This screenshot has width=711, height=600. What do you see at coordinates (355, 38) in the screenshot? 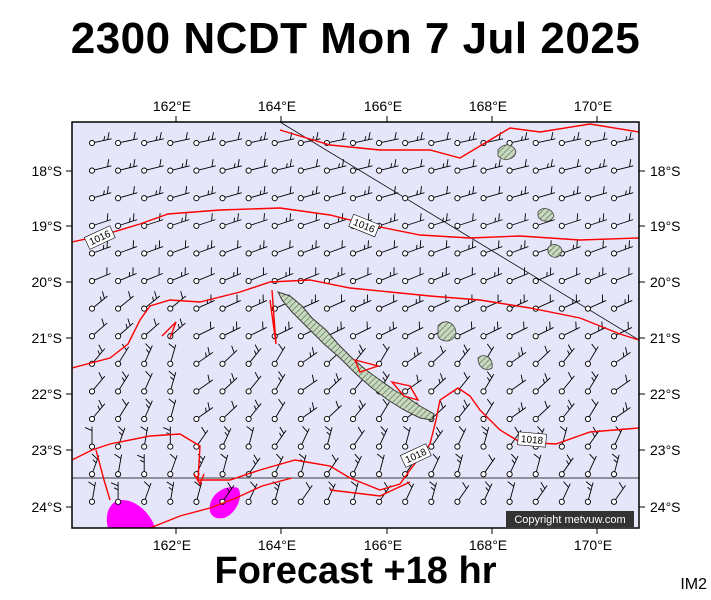
I see `page-title: 2300 NCDT Mon 7 Jul 2025` at bounding box center [355, 38].